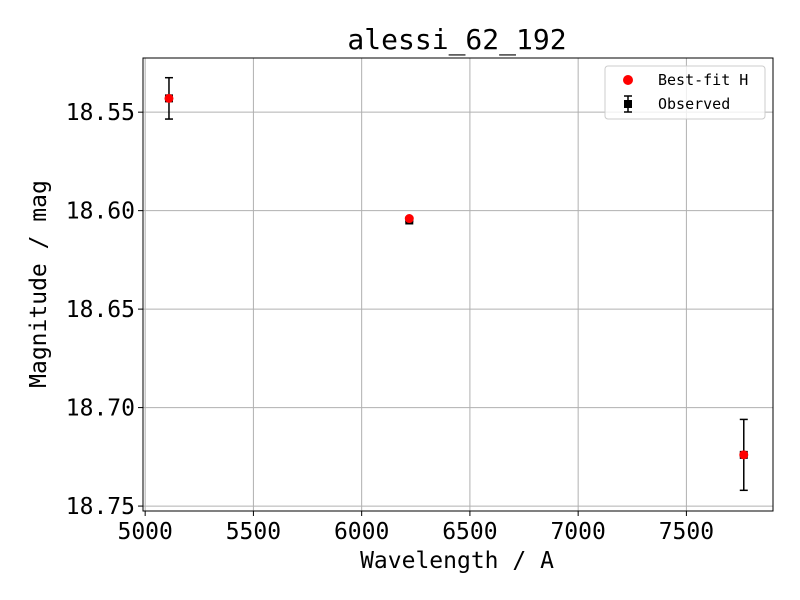 The width and height of the screenshot is (800, 600). What do you see at coordinates (628, 80) in the screenshot?
I see `legend-best-fit-marker` at bounding box center [628, 80].